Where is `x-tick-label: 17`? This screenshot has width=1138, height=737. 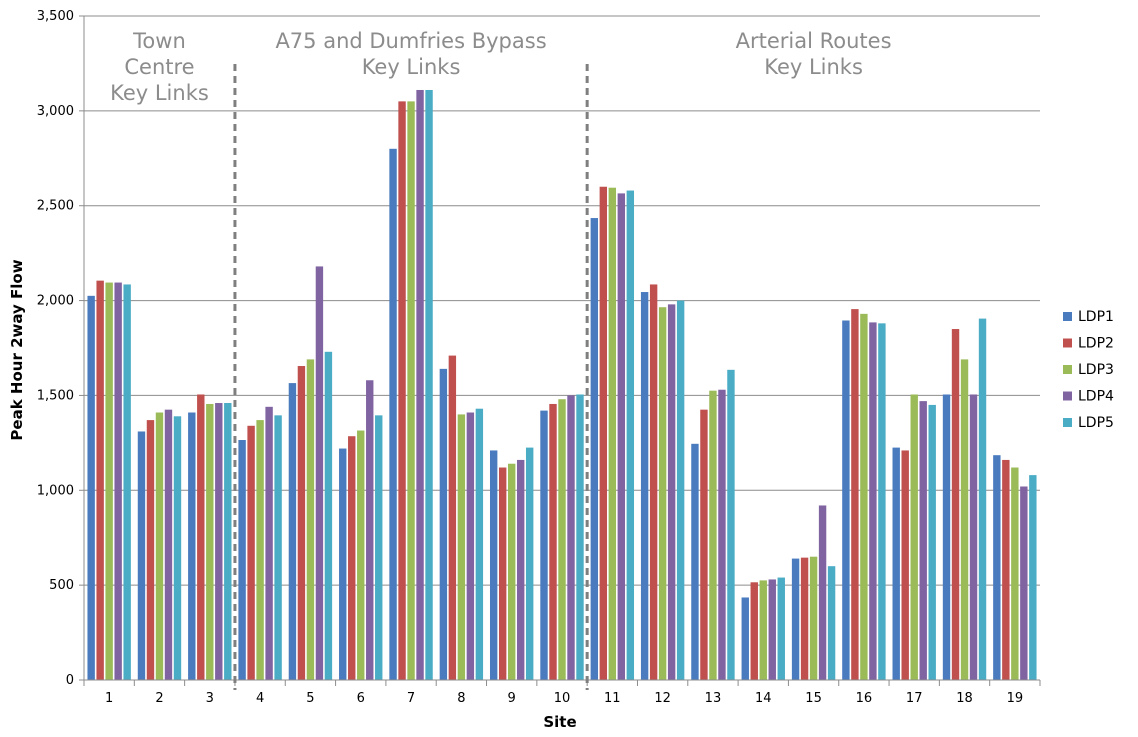
x-tick-label: 17 is located at coordinates (914, 698).